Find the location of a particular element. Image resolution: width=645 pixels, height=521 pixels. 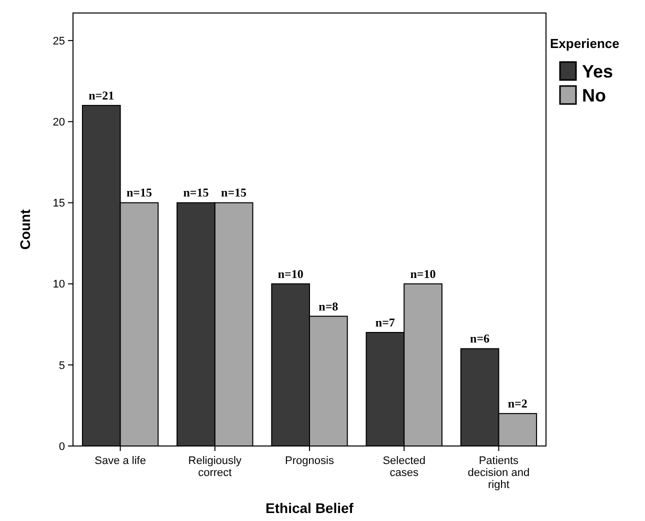

y-axis-title: Count is located at coordinates (25, 229).